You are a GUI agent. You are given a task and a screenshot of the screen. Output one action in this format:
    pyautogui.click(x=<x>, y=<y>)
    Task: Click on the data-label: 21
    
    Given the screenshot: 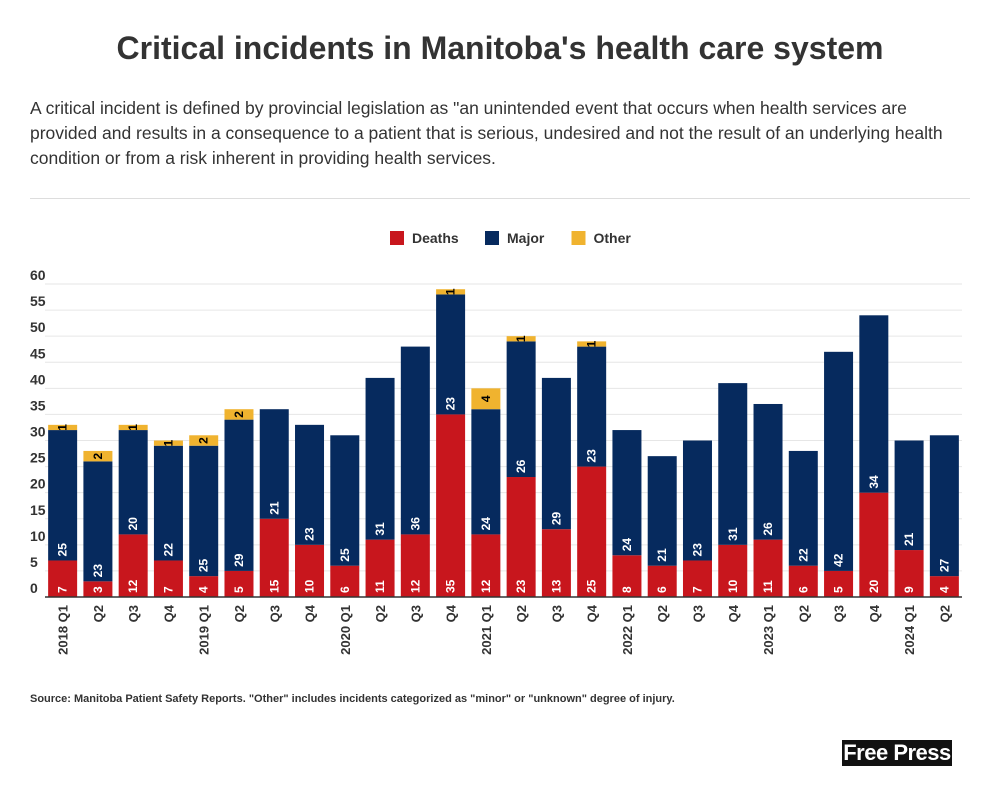 What is the action you would take?
    pyautogui.click(x=662, y=555)
    